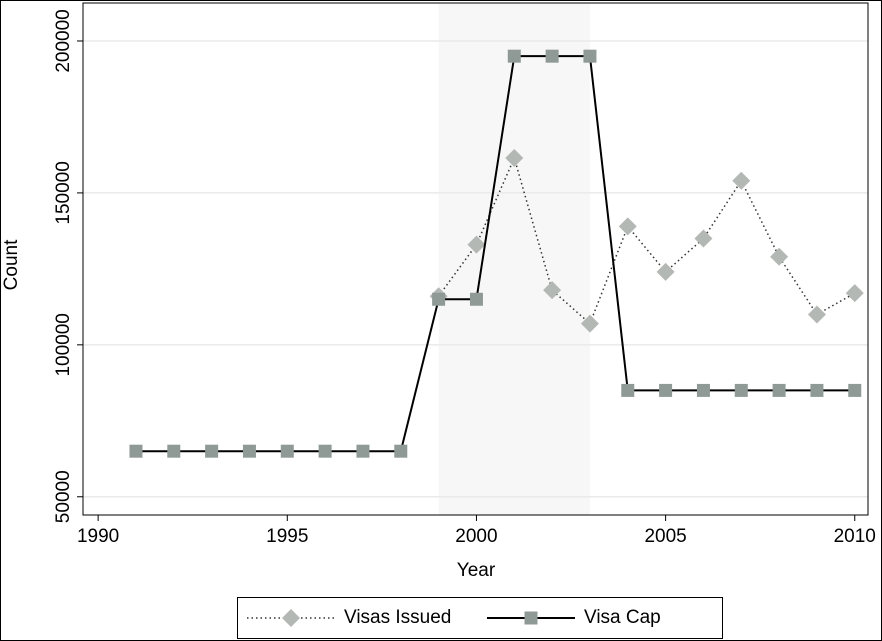  I want to click on x-tick-label: 2005, so click(665, 536).